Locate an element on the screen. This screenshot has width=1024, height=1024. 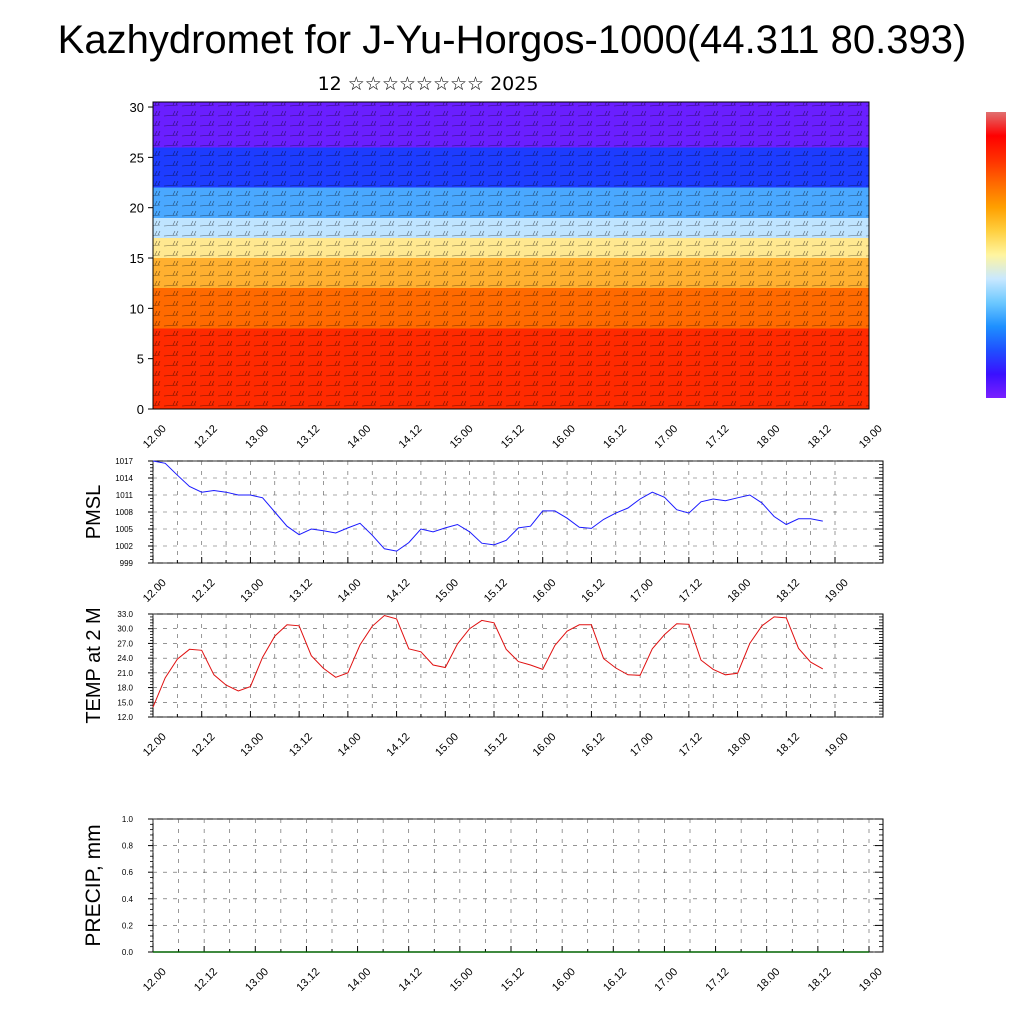
y-tick-label: 0.2 is located at coordinates (128, 925).